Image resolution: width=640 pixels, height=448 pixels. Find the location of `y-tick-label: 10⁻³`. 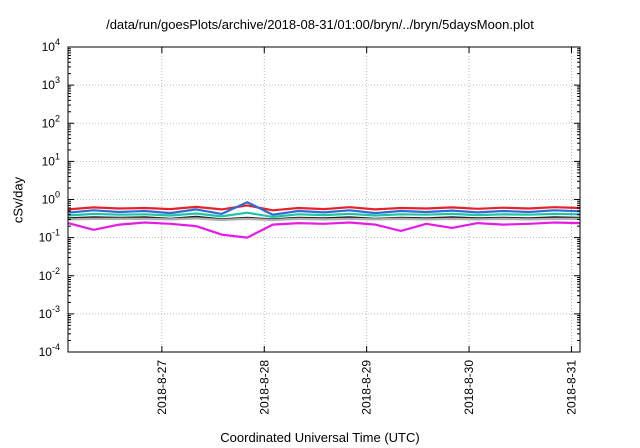

y-tick-label: 10⁻³ is located at coordinates (49, 312).